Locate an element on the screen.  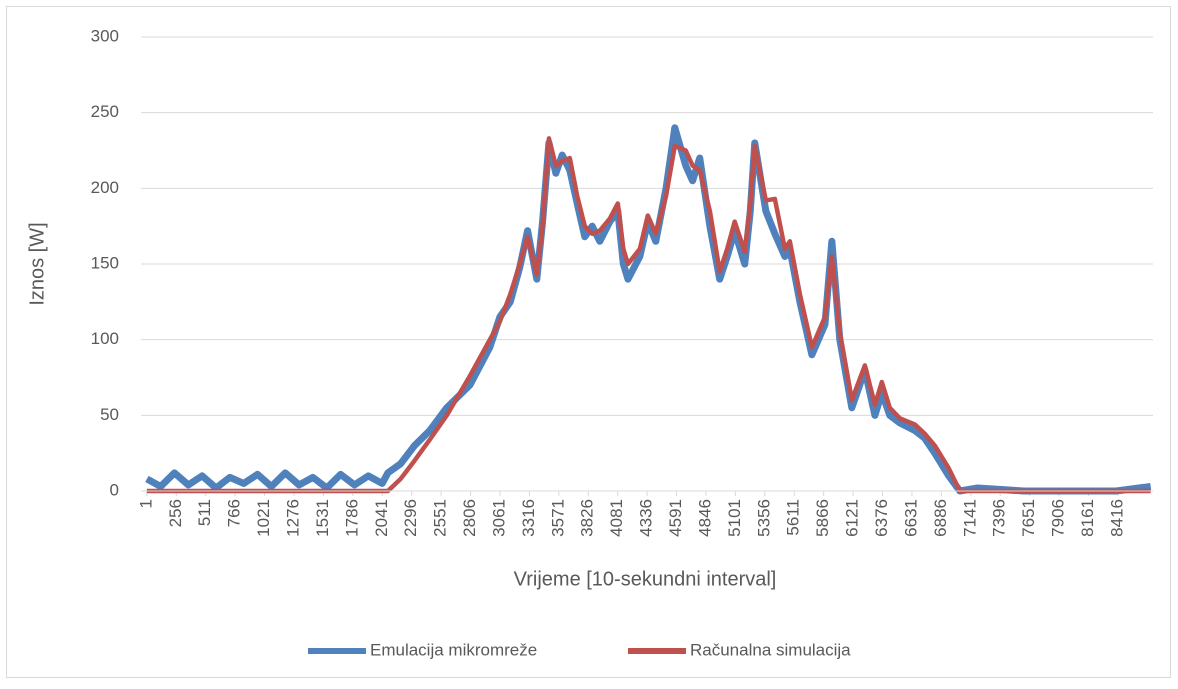
legend-label: Emulacija mikromreže is located at coordinates (453, 649).